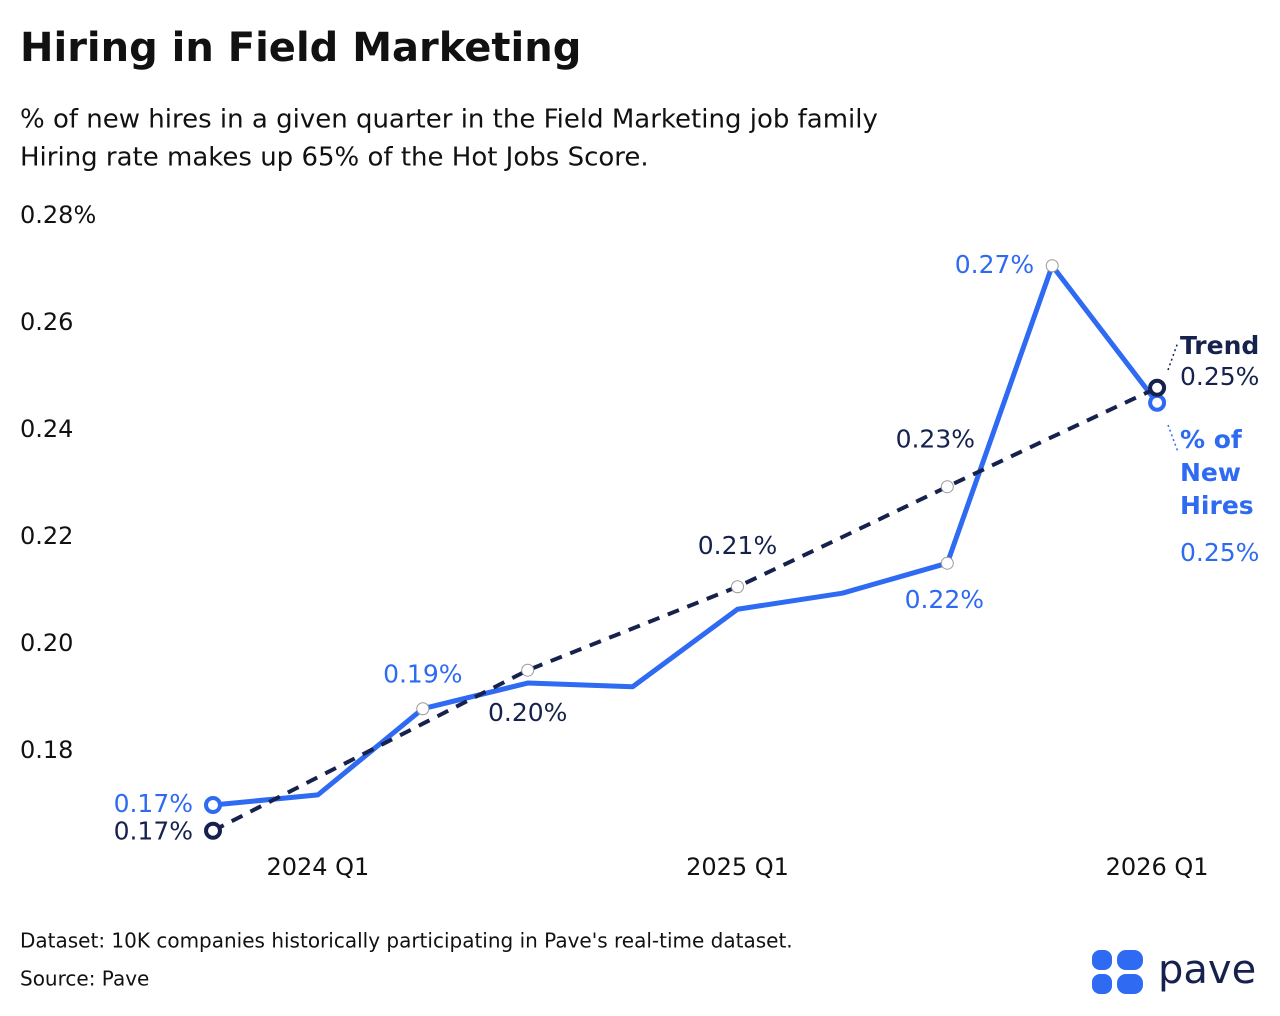 The height and width of the screenshot is (1016, 1280). What do you see at coordinates (46, 750) in the screenshot?
I see `y-tick-label: 0.18` at bounding box center [46, 750].